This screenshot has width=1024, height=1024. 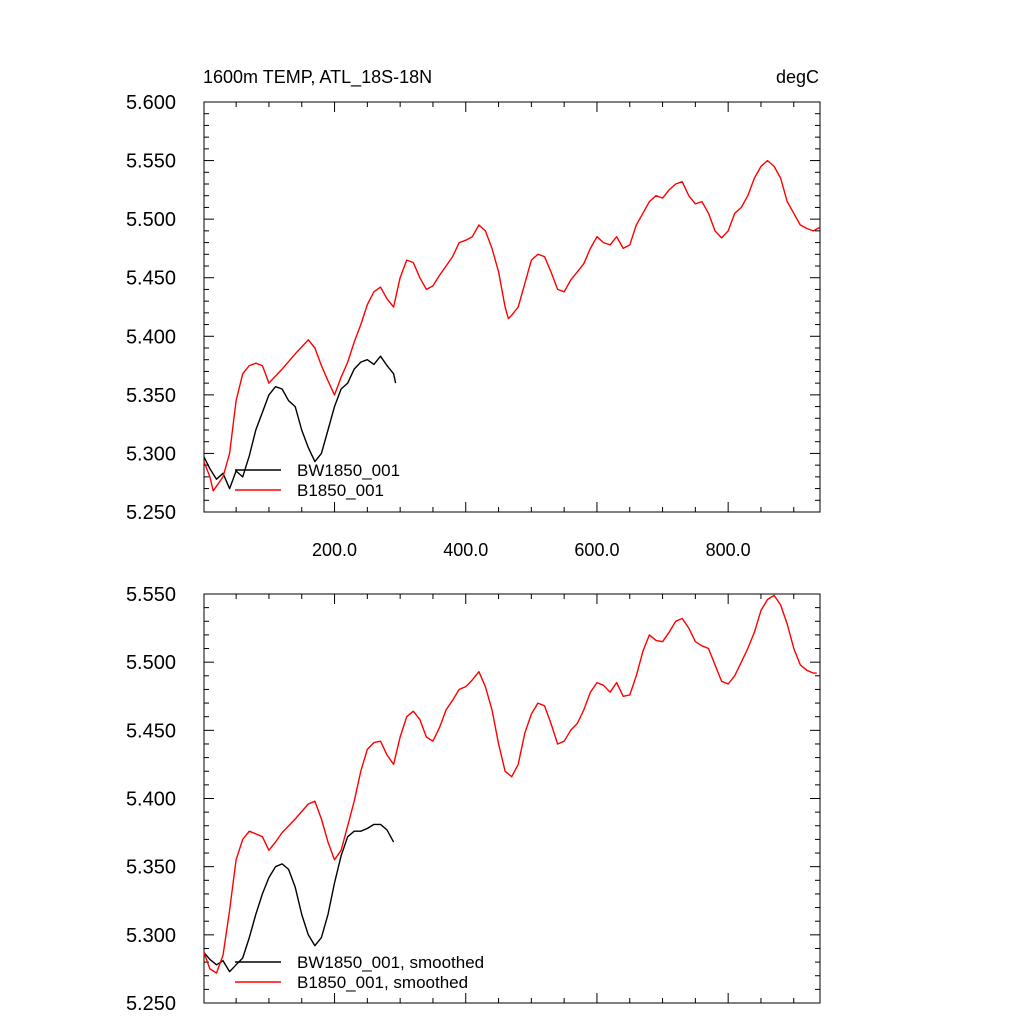 What do you see at coordinates (151, 103) in the screenshot?
I see `y-tick-label: 5.600` at bounding box center [151, 103].